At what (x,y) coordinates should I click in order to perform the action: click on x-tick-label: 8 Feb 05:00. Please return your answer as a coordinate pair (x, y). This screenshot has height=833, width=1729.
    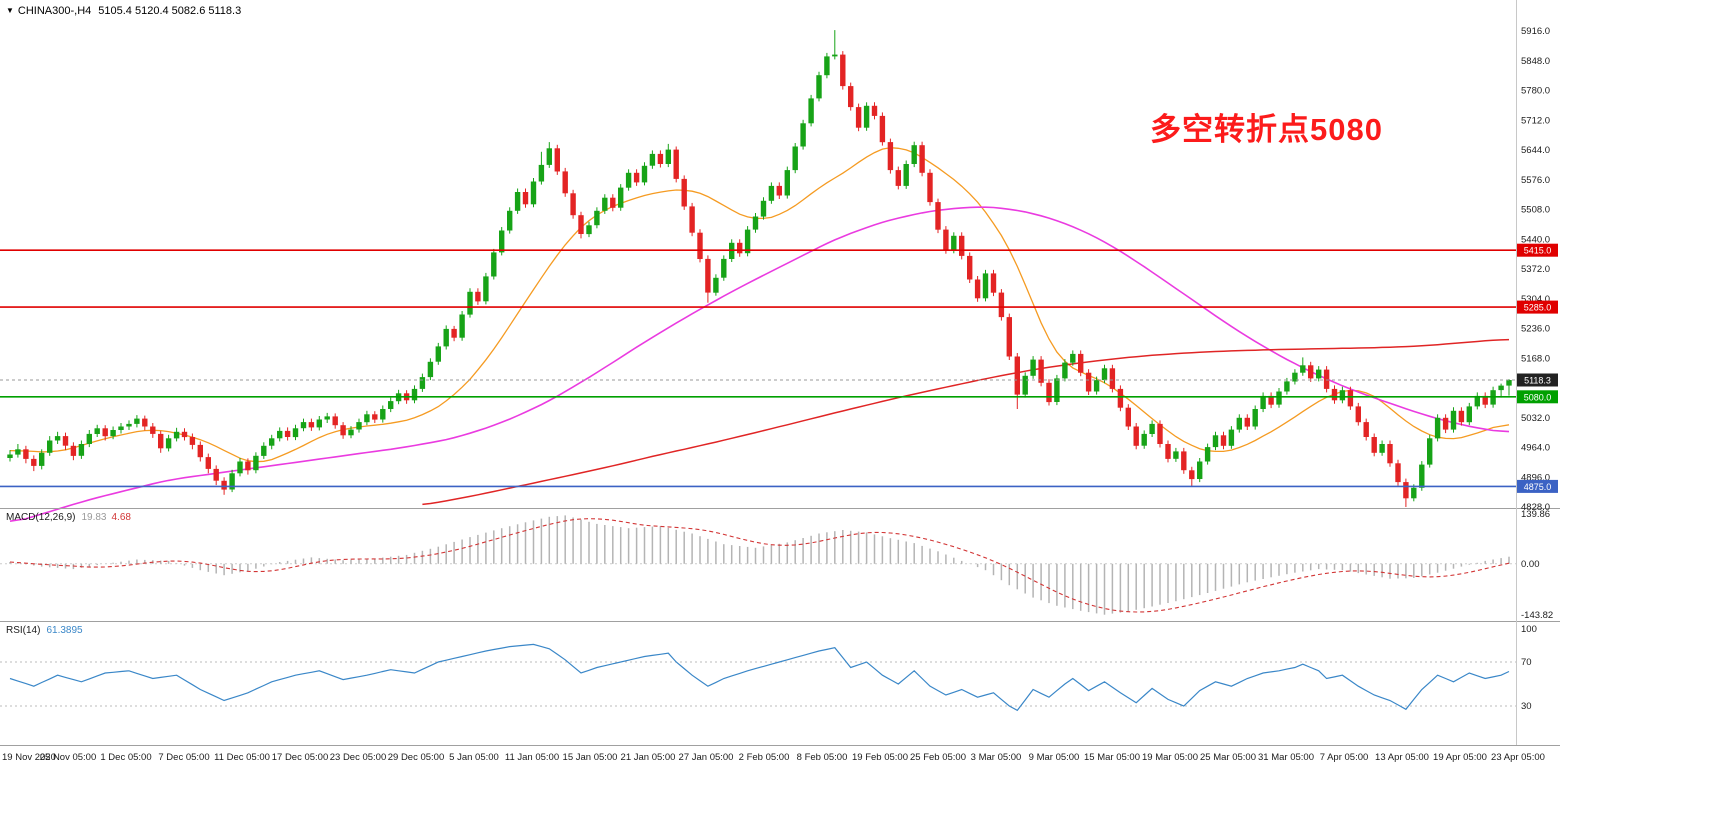
    Looking at the image, I should click on (822, 757).